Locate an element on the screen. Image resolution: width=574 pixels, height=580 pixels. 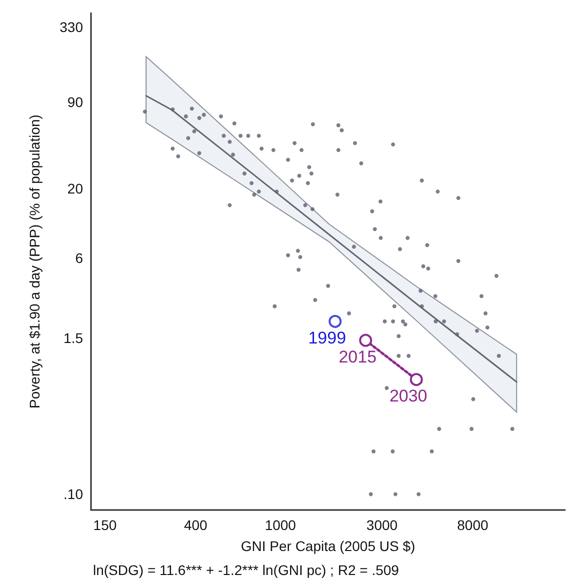
y-tick-label: 1.5 is located at coordinates (74, 338).